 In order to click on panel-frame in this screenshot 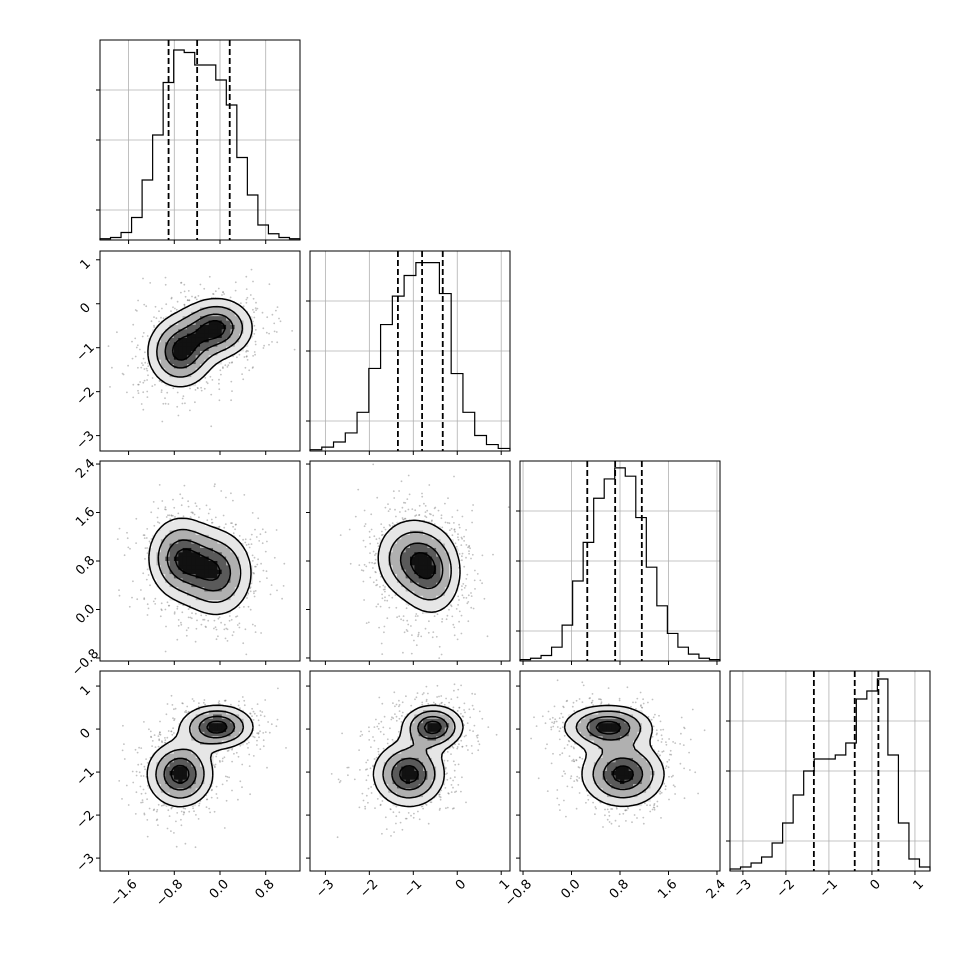, I will do `click(200, 140)`.